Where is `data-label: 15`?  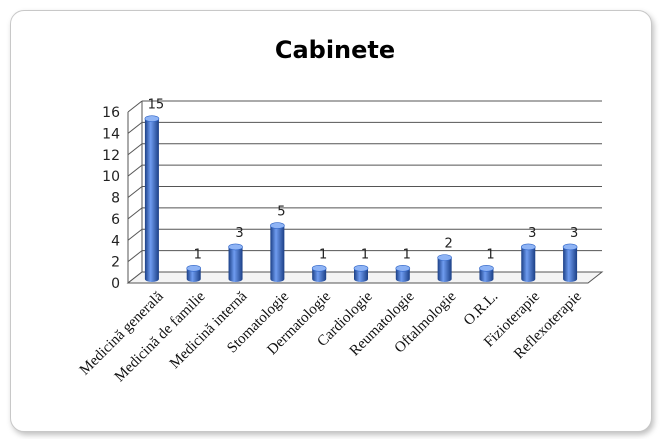 data-label: 15 is located at coordinates (156, 105).